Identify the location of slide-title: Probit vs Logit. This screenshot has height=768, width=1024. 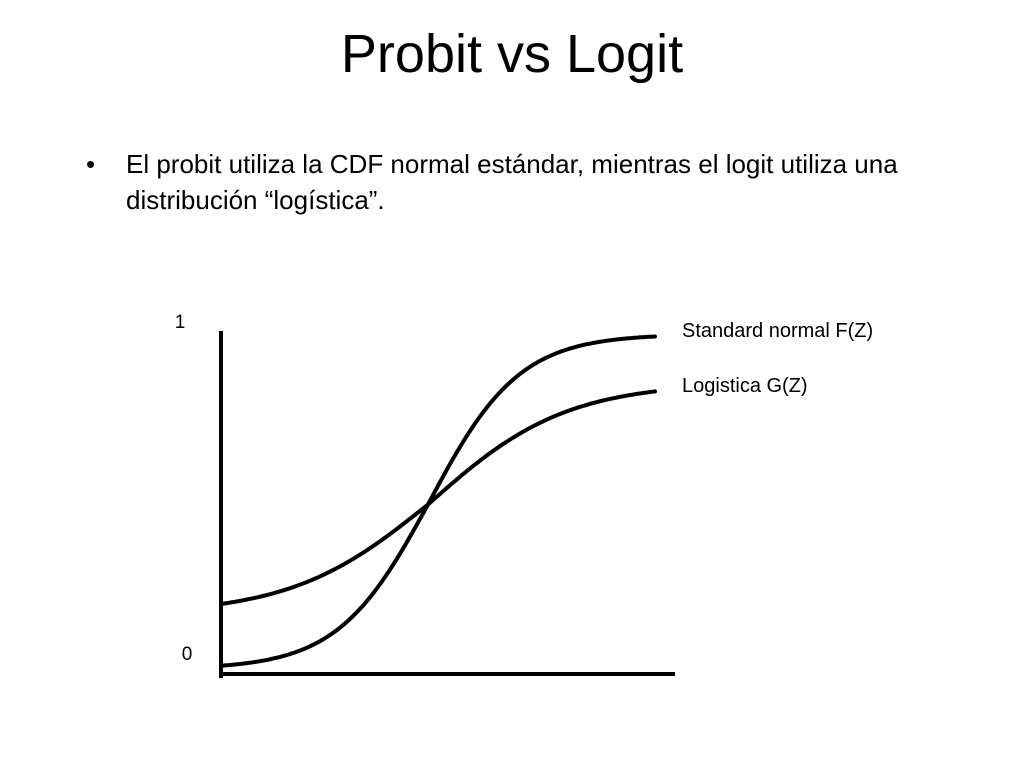
(512, 54).